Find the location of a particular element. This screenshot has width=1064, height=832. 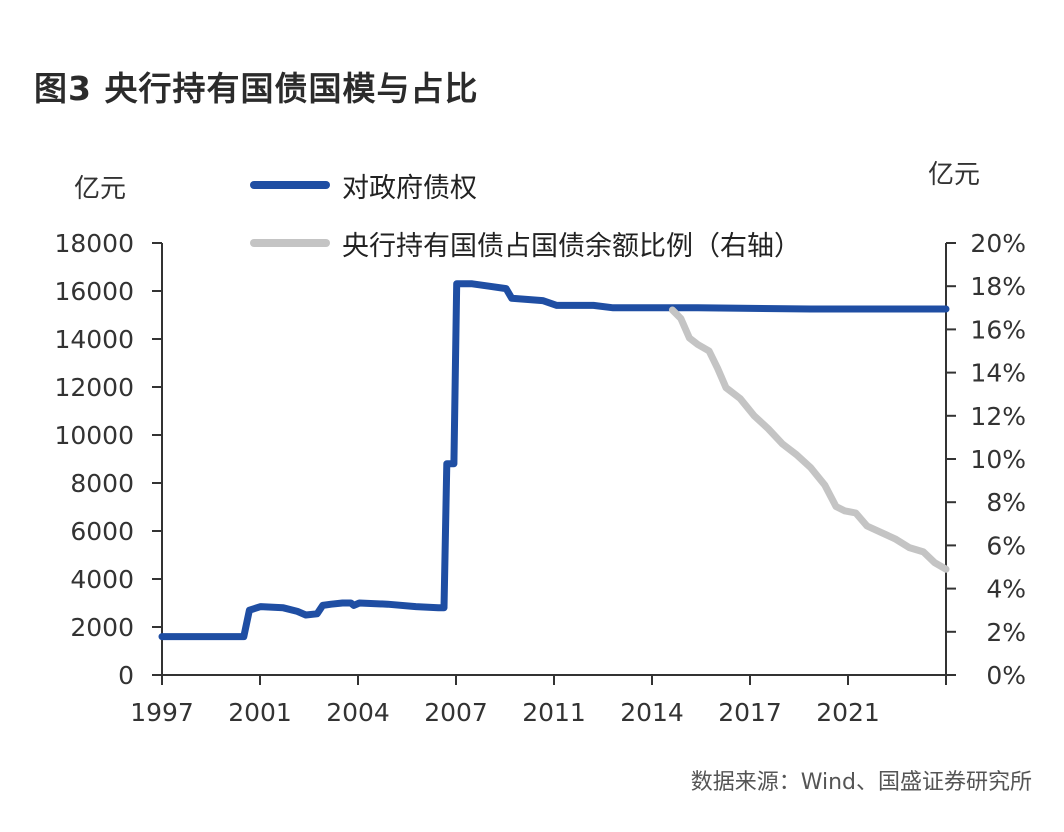

legend-swatch-blue is located at coordinates (290, 185).